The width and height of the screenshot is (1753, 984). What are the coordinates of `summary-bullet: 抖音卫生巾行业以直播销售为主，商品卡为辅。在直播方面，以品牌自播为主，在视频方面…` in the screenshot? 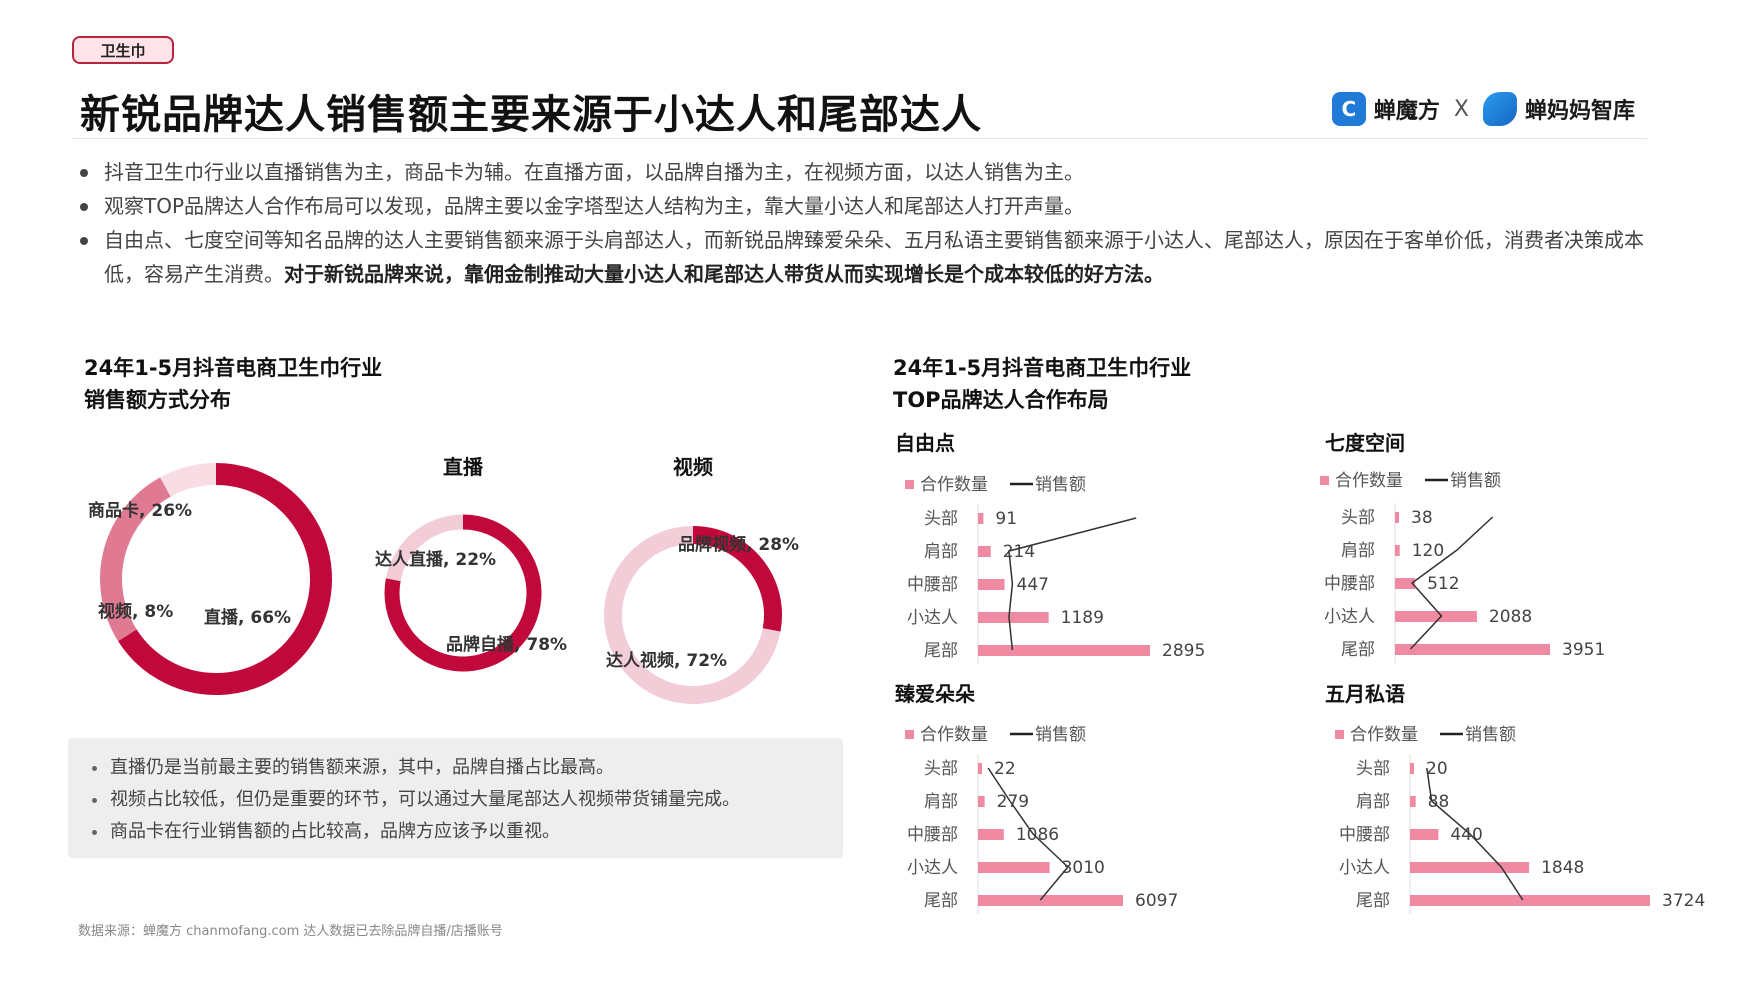 It's located at (863, 172).